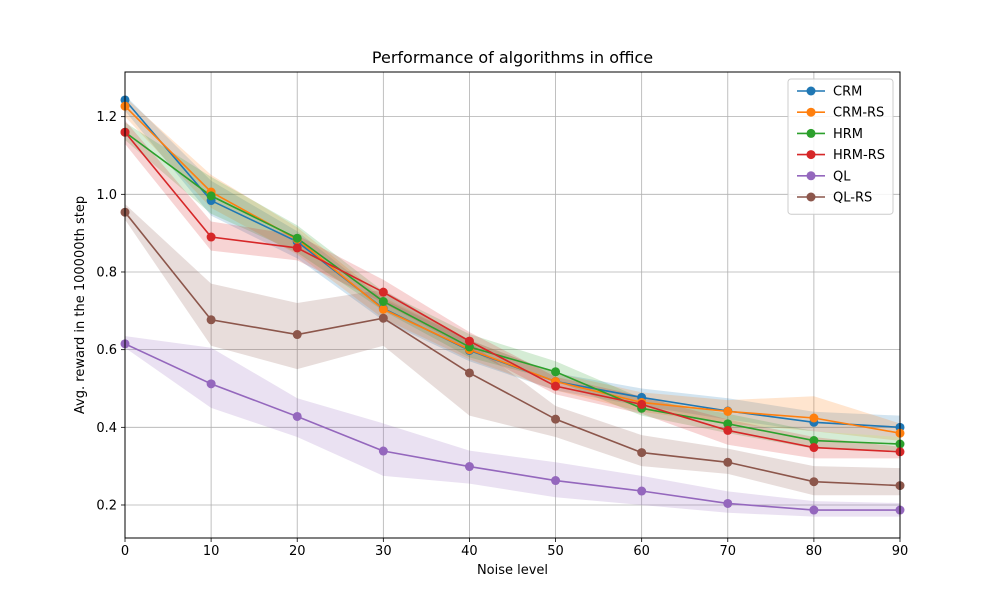 The height and width of the screenshot is (600, 1000). I want to click on x-tick-label: 0, so click(125, 551).